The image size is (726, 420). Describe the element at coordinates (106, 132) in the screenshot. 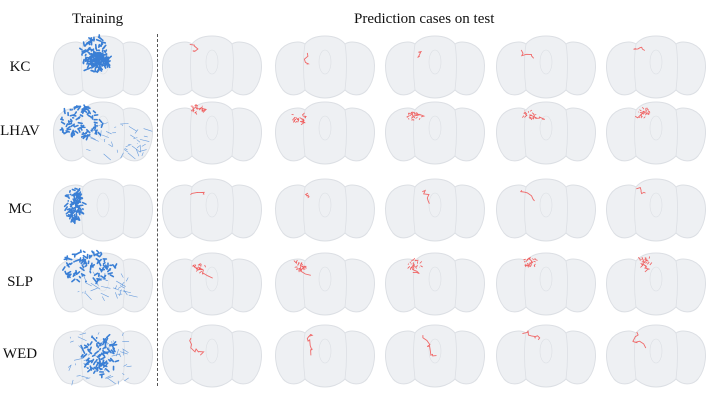

I see `training-neurons-lhav` at that location.